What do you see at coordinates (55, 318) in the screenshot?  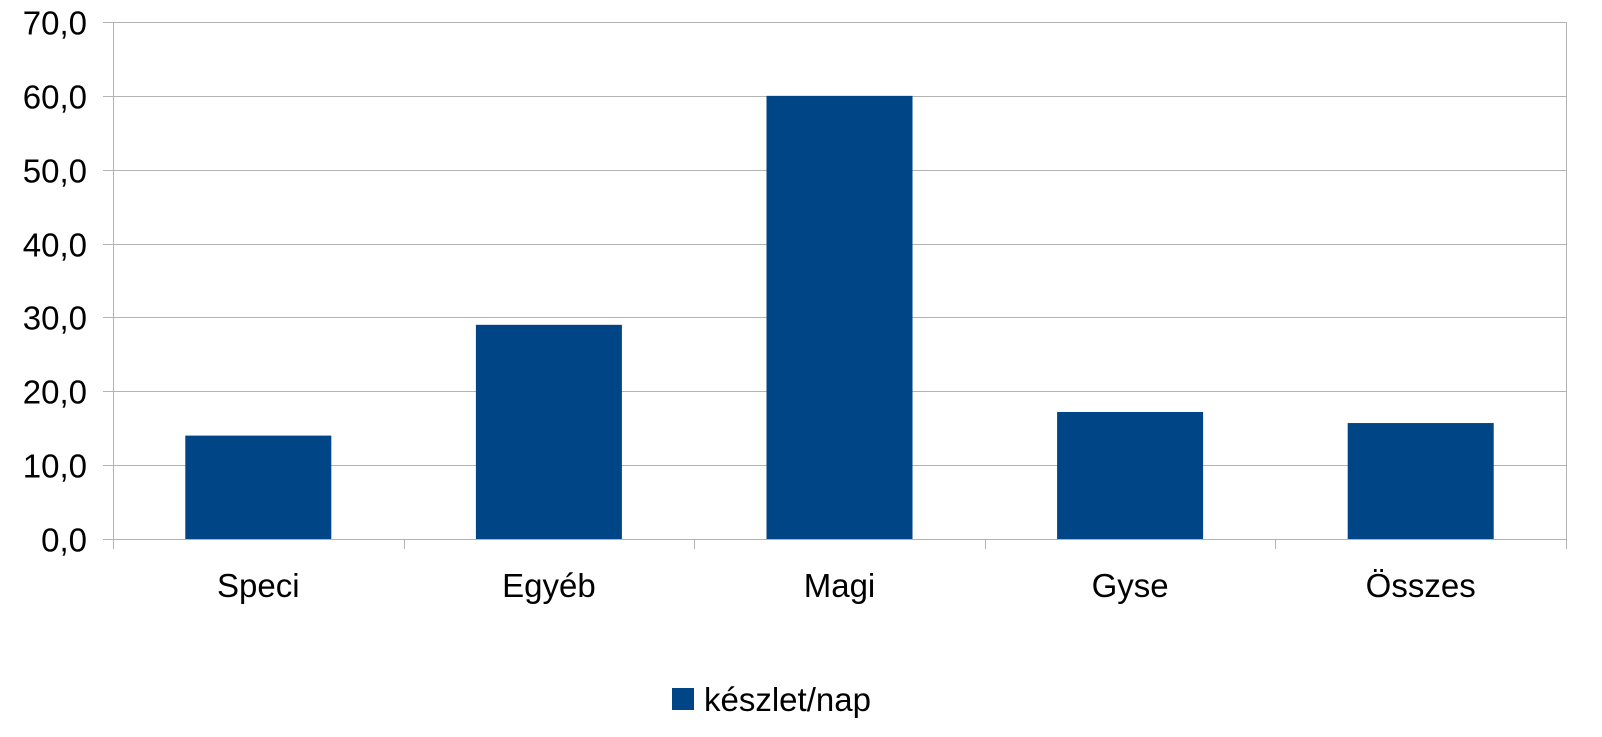 I see `y-tick-label: 30,0` at bounding box center [55, 318].